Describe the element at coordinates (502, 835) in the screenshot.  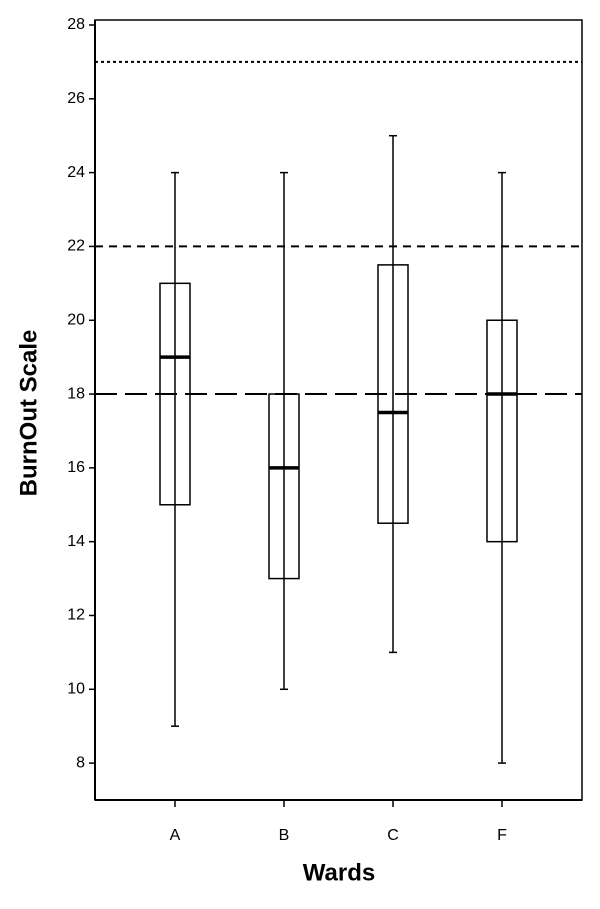
I see `x-tick-label: F` at that location.